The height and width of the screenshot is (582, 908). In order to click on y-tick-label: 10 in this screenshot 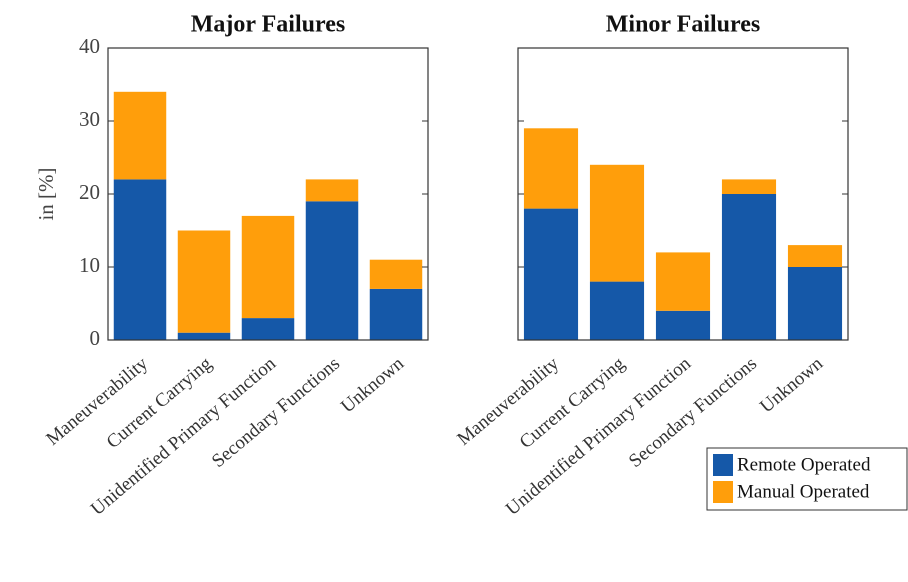, I will do `click(89, 265)`.